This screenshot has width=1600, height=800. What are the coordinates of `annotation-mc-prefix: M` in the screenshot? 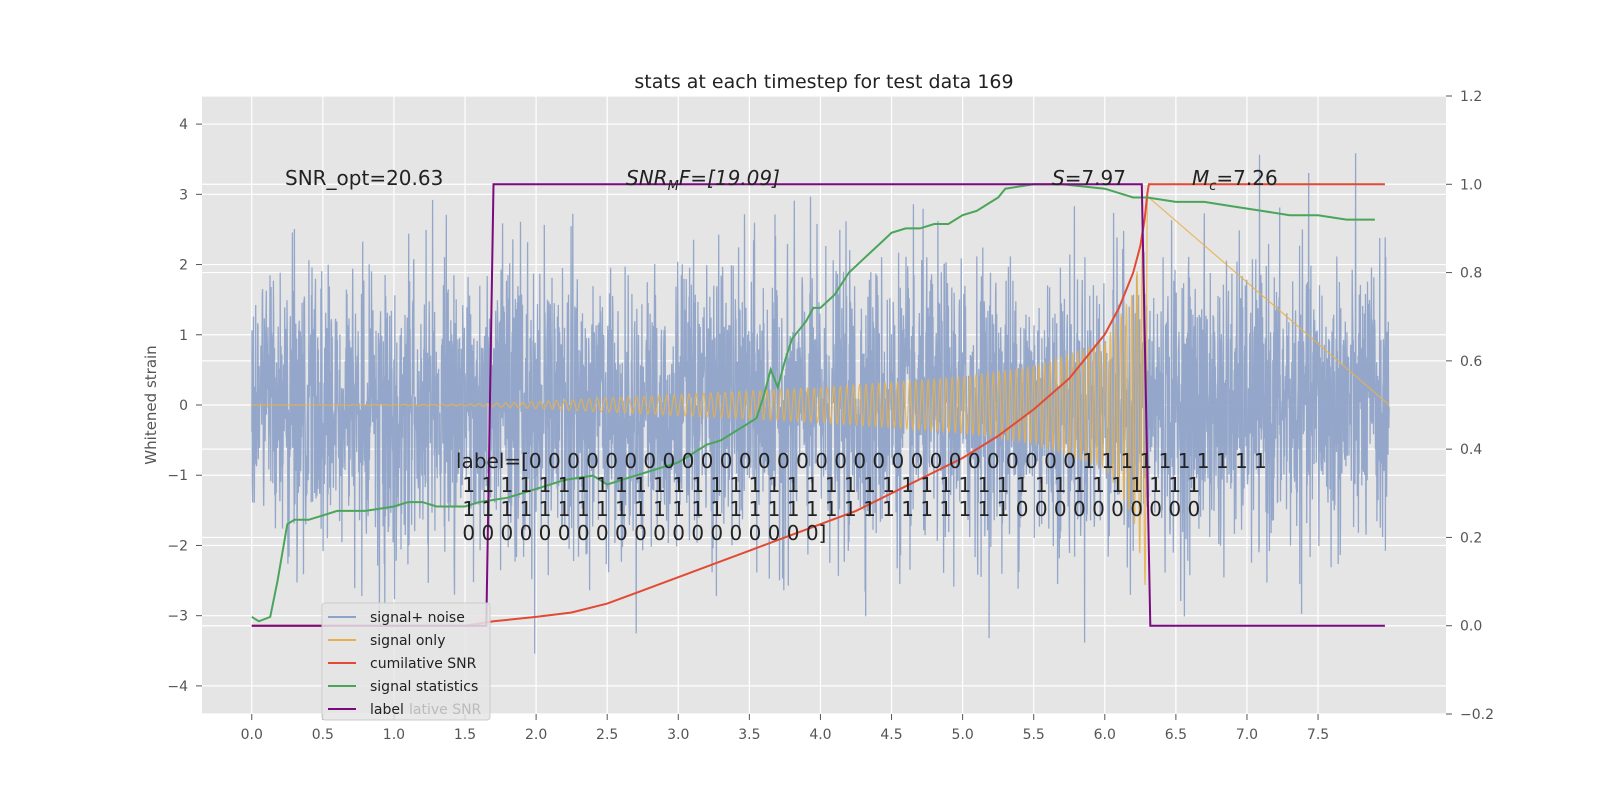 It's located at (1200, 178).